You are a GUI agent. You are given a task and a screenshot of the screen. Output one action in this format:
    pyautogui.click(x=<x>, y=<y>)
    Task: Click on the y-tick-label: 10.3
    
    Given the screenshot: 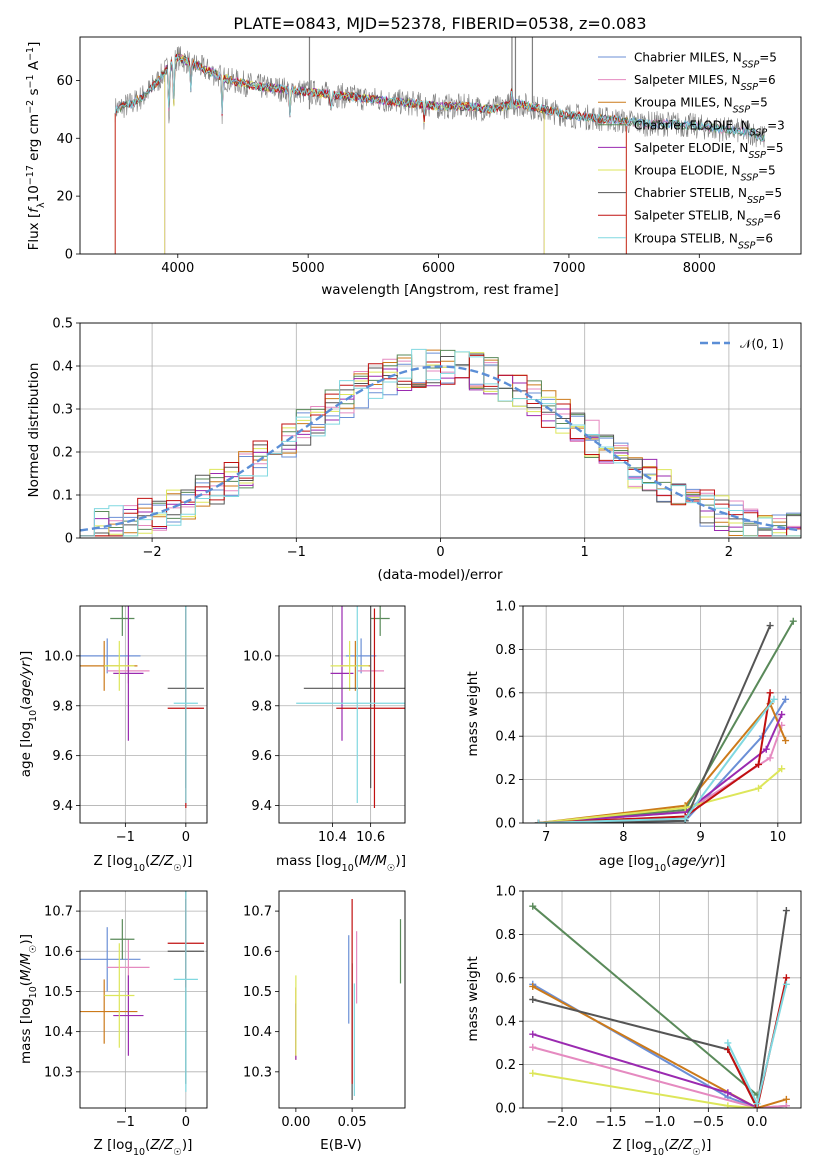 What is the action you would take?
    pyautogui.click(x=257, y=1072)
    